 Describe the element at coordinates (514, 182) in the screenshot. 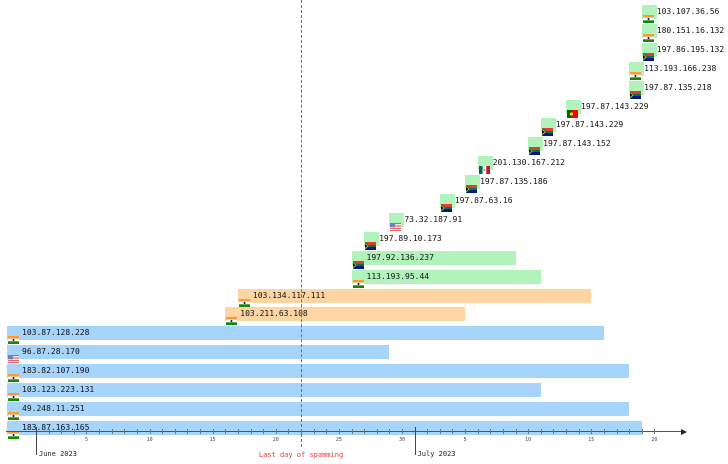

I see `ip-label: 197.87.135.186` at that location.